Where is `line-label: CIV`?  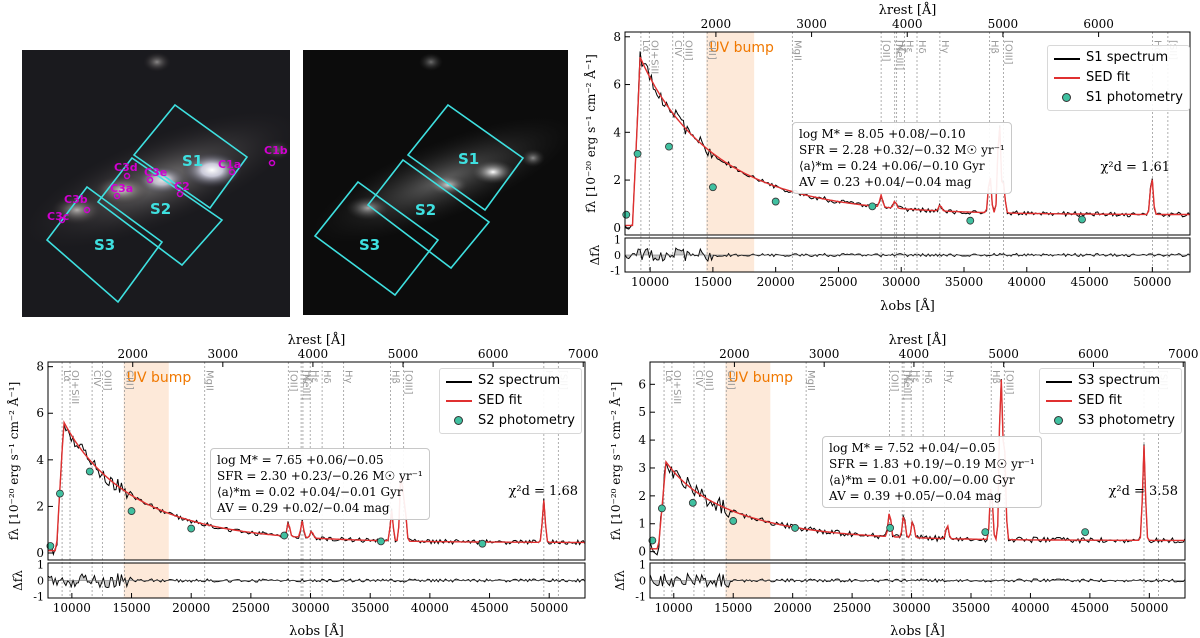
line-label: CIV is located at coordinates (96, 378).